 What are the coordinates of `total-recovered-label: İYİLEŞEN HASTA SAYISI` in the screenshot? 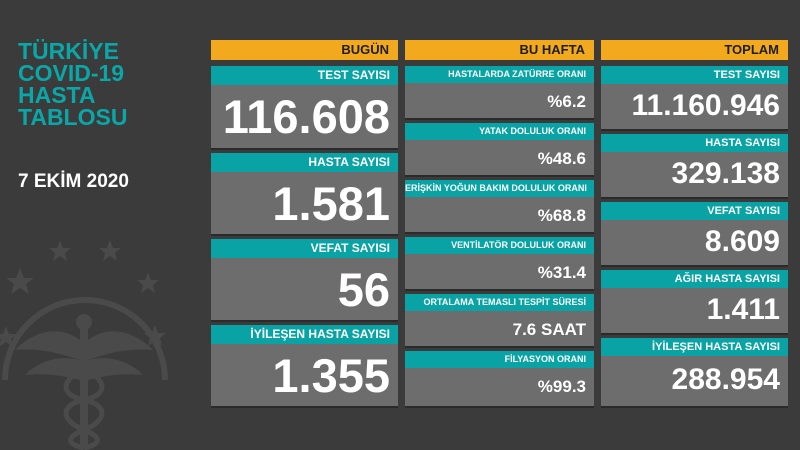 It's located at (694, 347).